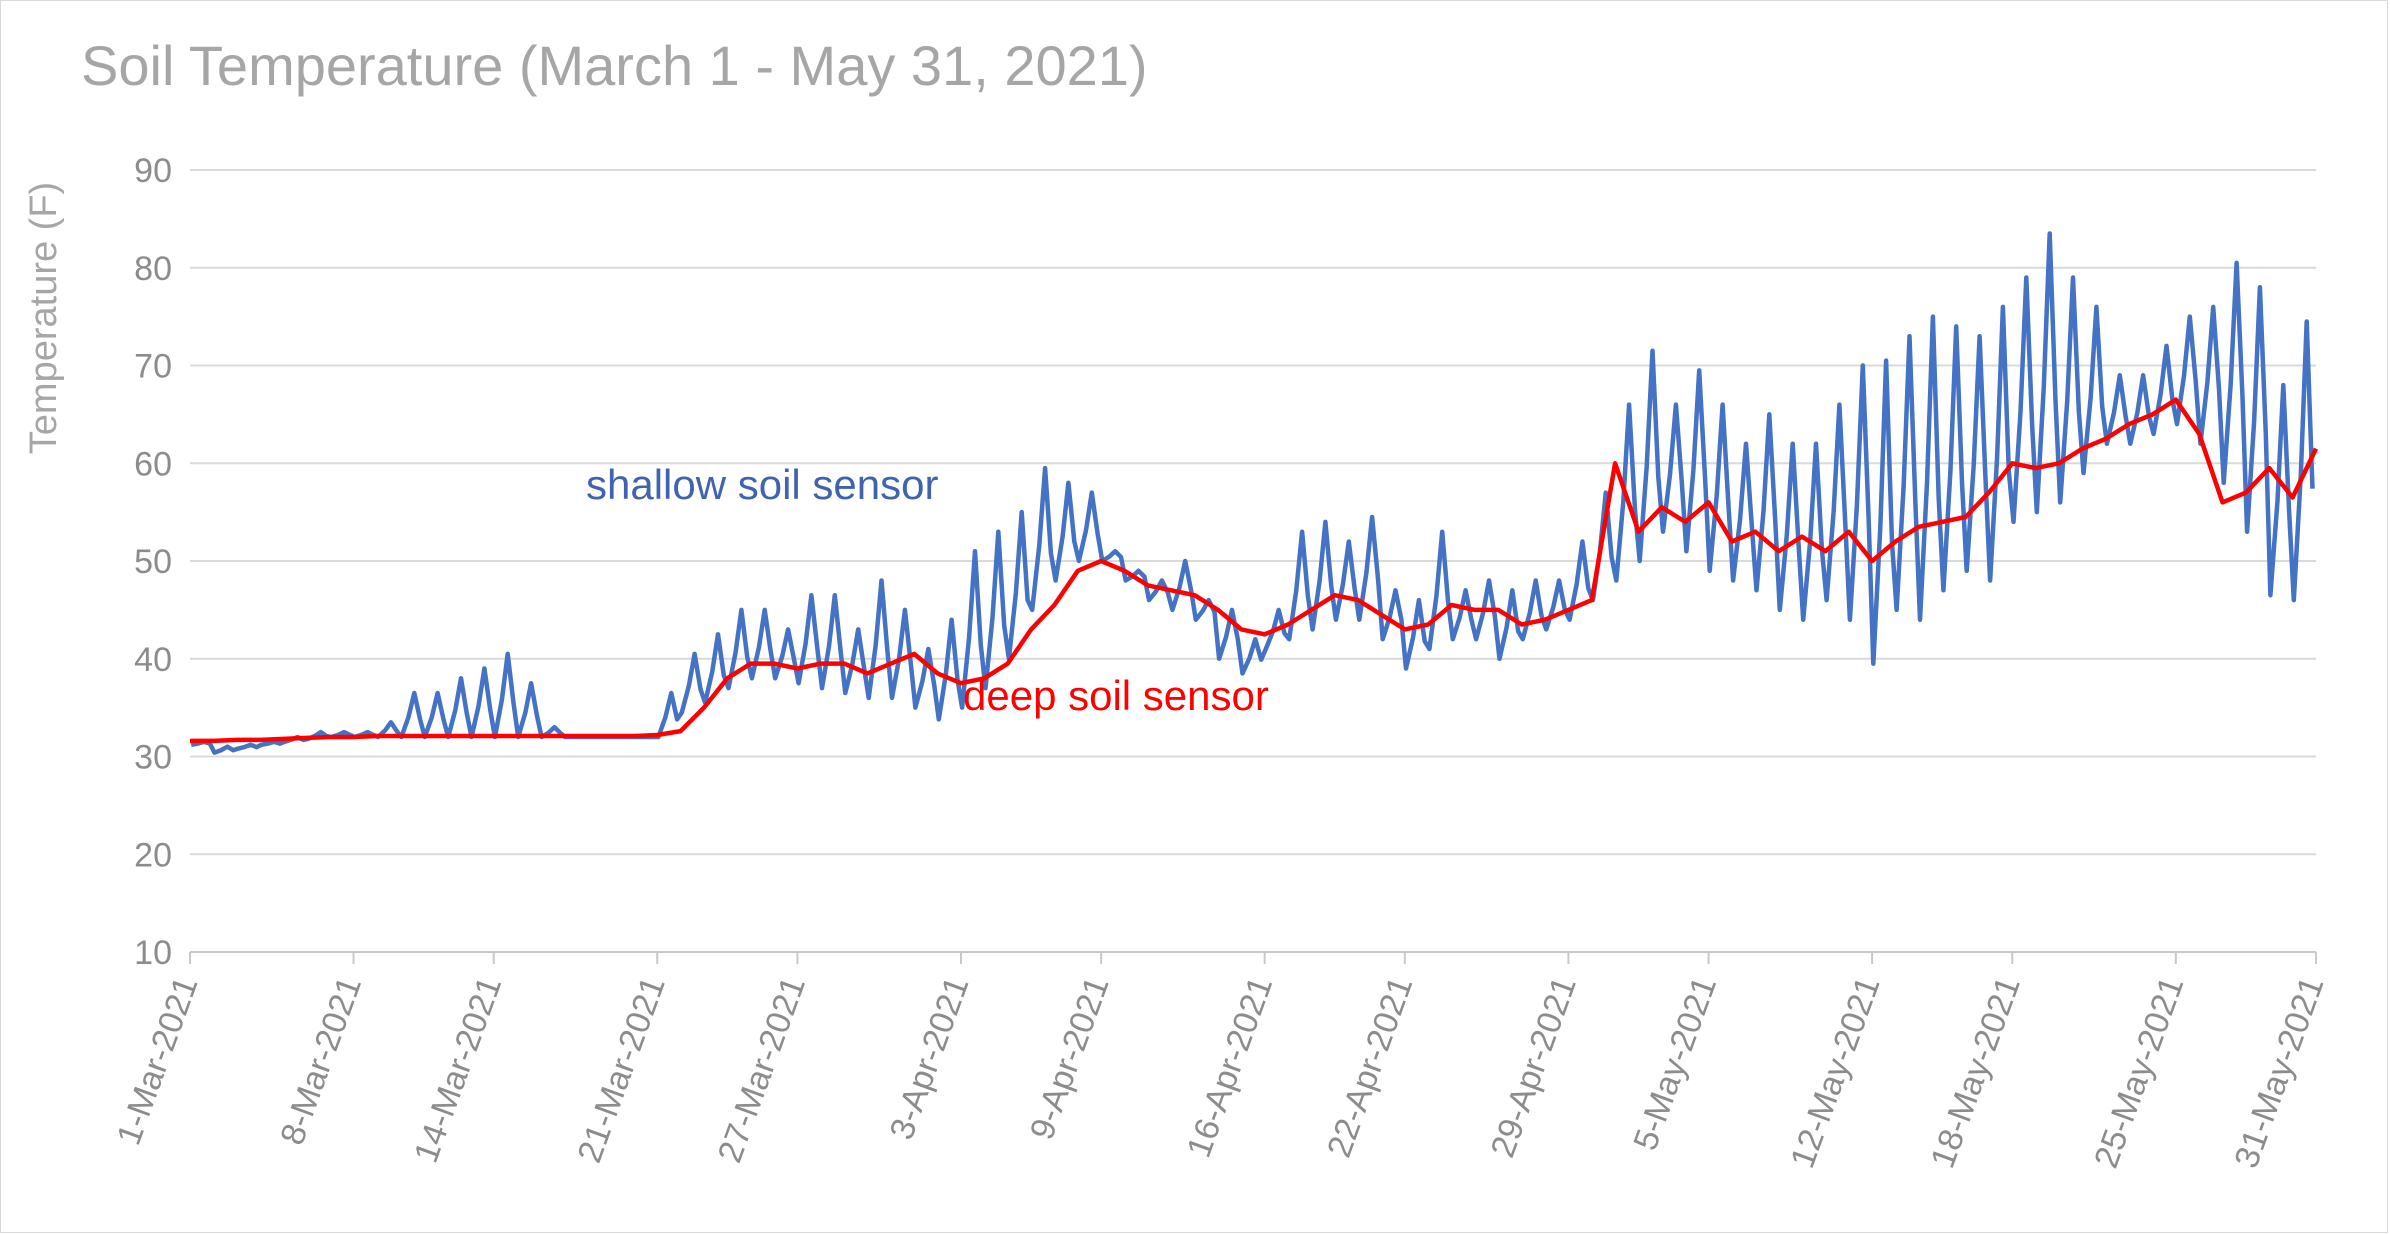 The width and height of the screenshot is (2390, 1235). I want to click on x-tick-label: 12-May-2021, so click(1835, 1072).